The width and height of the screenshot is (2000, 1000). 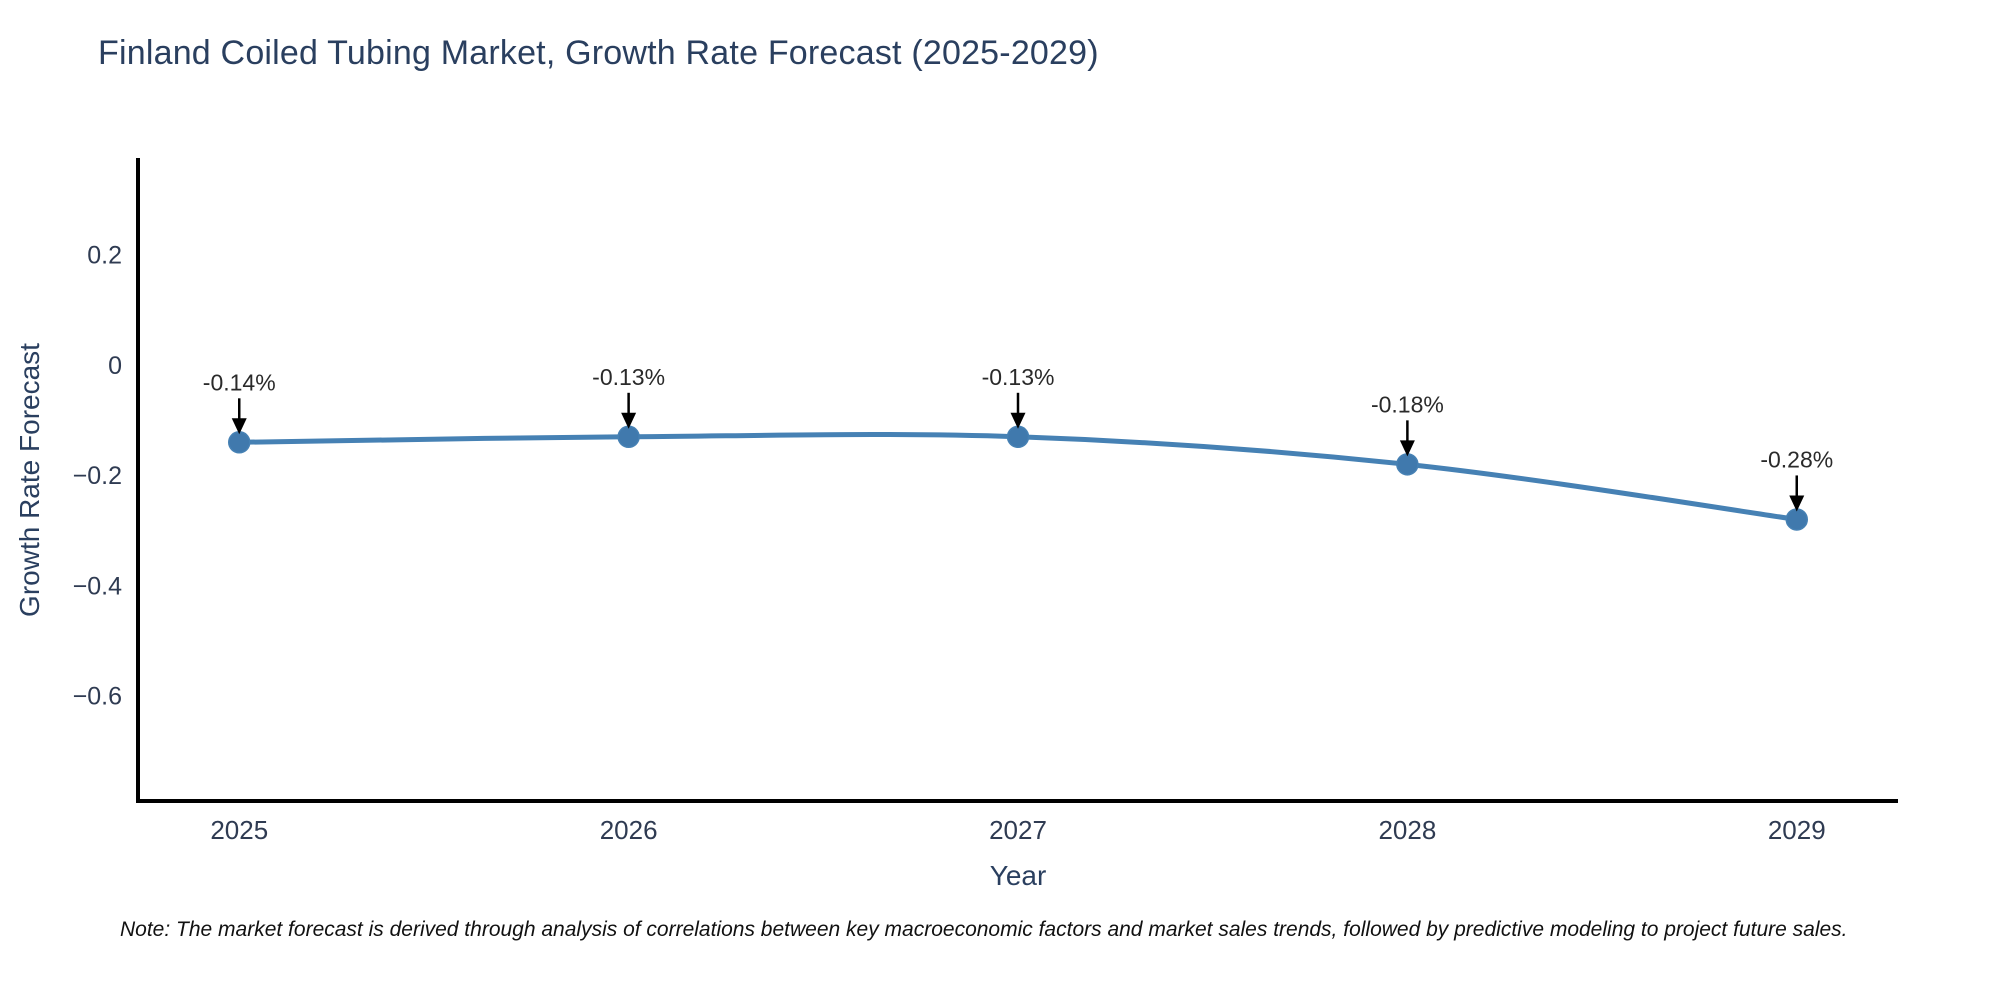 What do you see at coordinates (97, 586) in the screenshot?
I see `y-tick-label: −0.4` at bounding box center [97, 586].